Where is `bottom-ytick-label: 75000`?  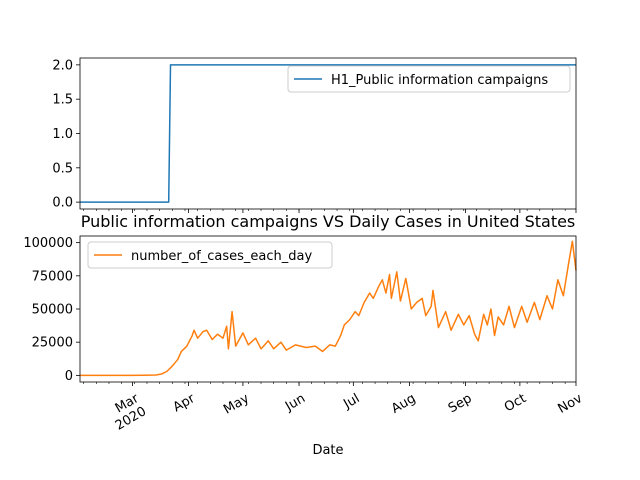
bottom-ytick-label: 75000 is located at coordinates (52, 276).